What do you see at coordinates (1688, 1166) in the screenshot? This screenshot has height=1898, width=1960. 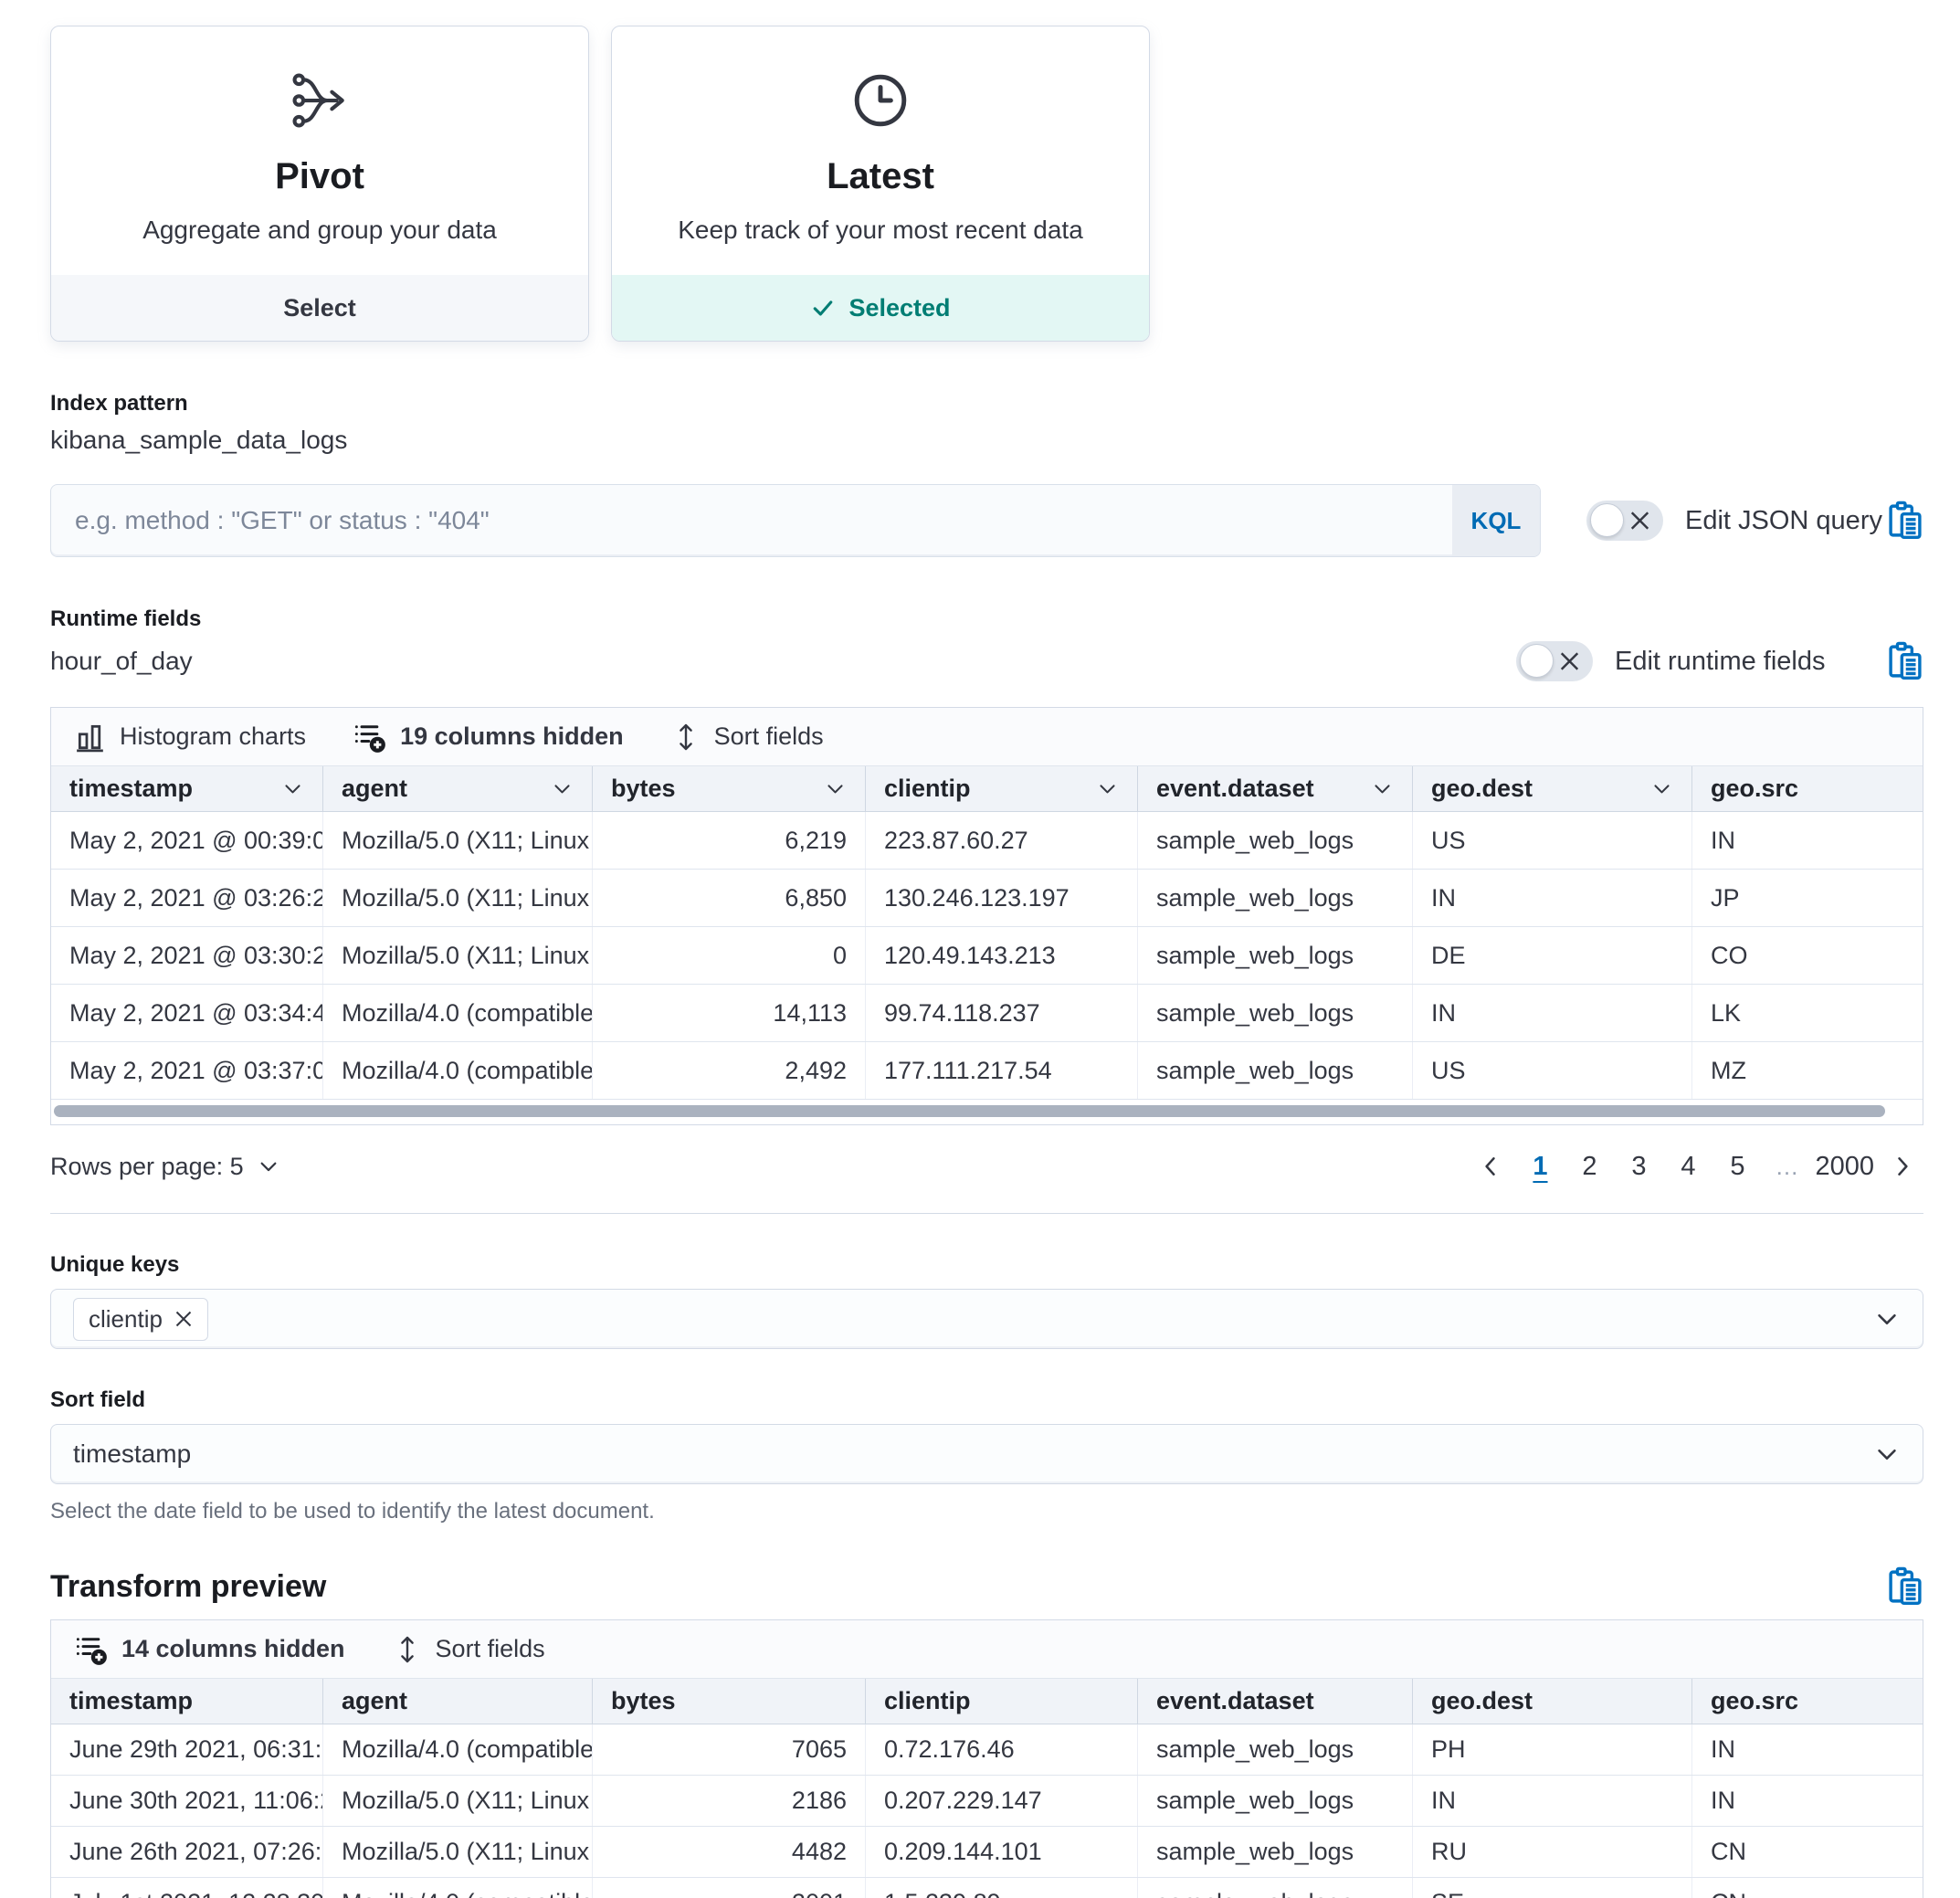 I see `page-number-4: 4` at bounding box center [1688, 1166].